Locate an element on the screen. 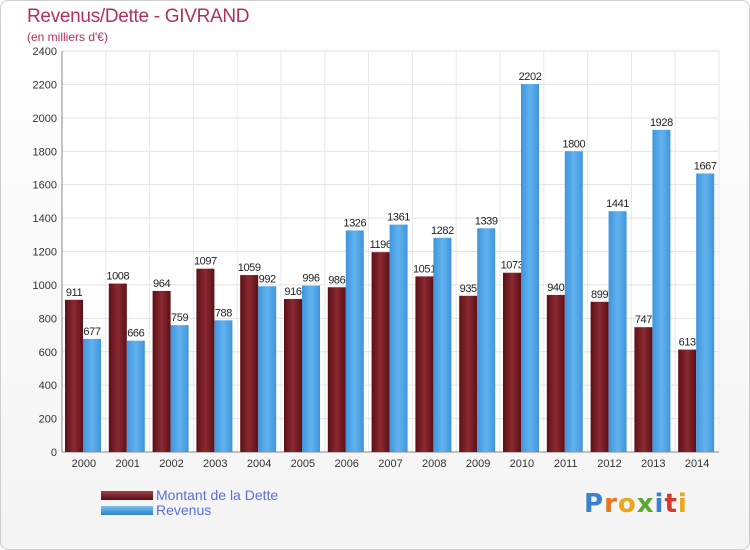  y-tick-label: 2400 is located at coordinates (45, 52).